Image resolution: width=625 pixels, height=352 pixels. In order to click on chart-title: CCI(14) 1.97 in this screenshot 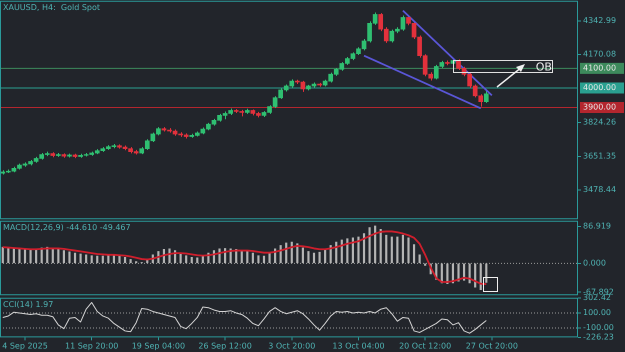, I will do `click(28, 304)`.